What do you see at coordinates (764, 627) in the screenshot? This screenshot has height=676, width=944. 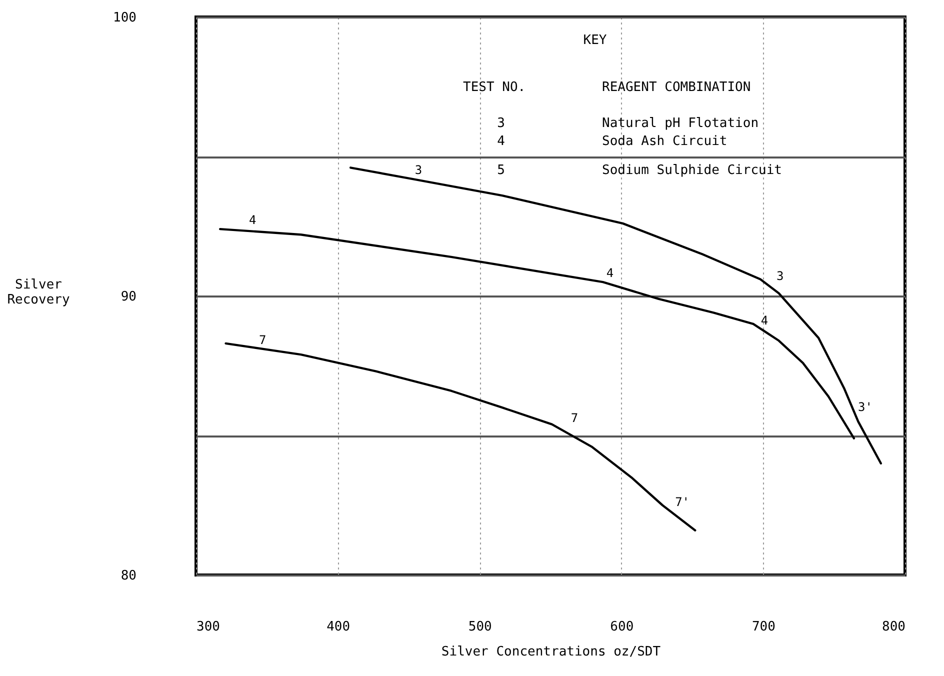 I see `x-tick-label: 700` at bounding box center [764, 627].